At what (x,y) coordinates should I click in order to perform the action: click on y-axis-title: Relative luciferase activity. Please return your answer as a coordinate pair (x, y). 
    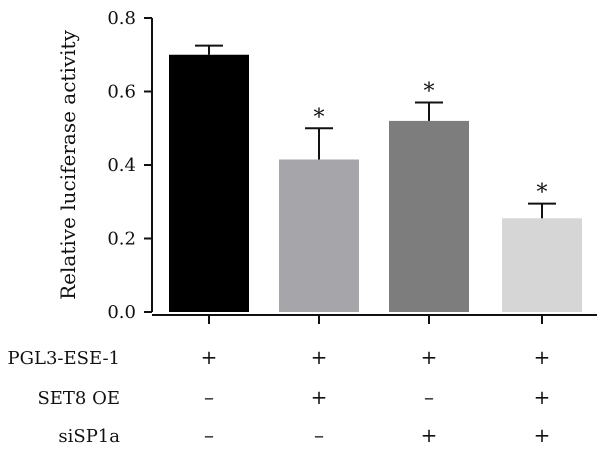
    Looking at the image, I should click on (68, 164).